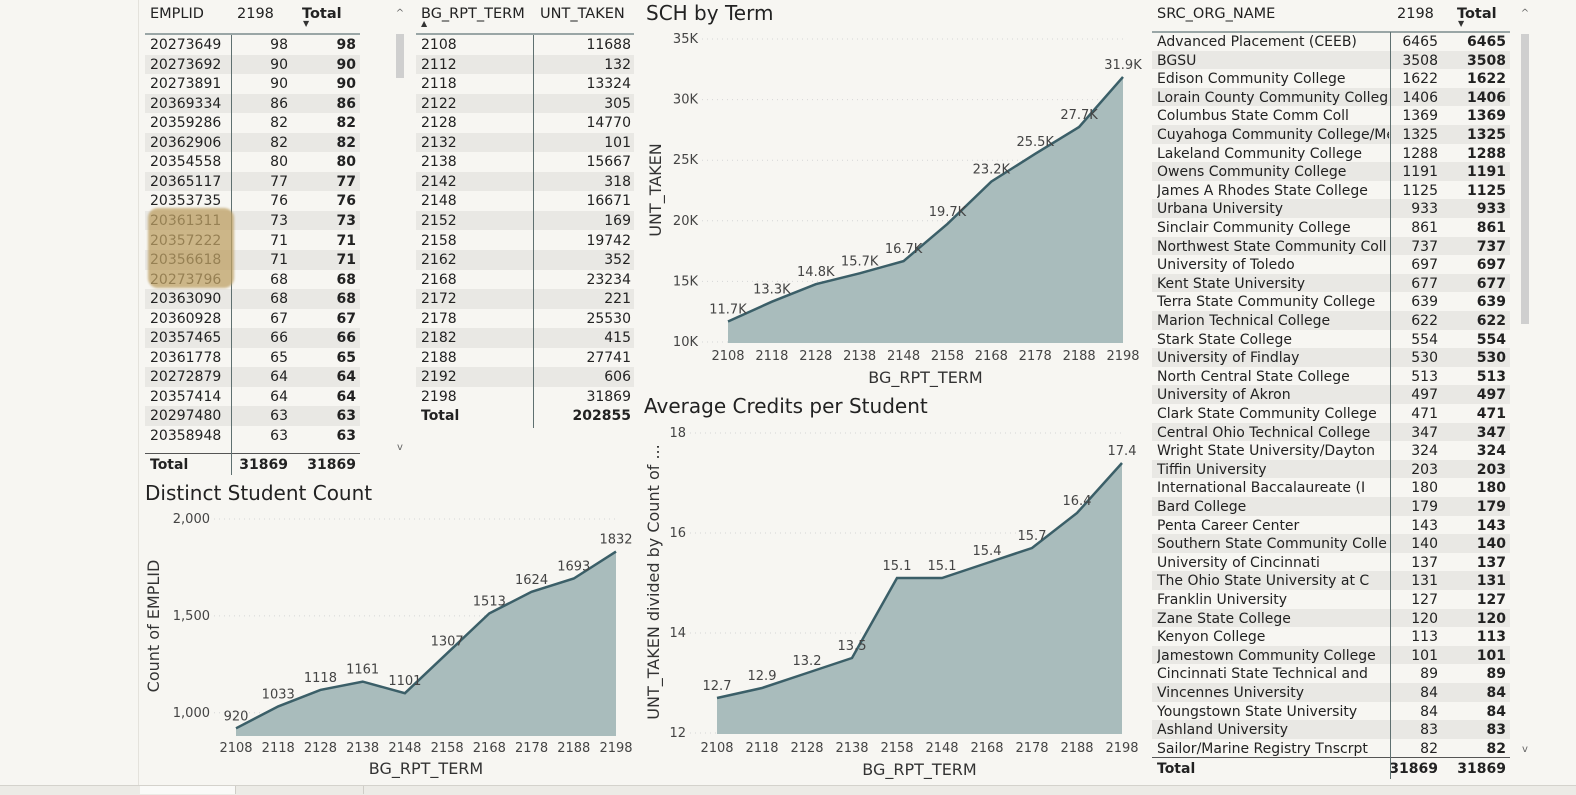 This screenshot has height=795, width=1576. Describe the element at coordinates (525, 123) in the screenshot. I see `table-row: 2128 14770` at that location.